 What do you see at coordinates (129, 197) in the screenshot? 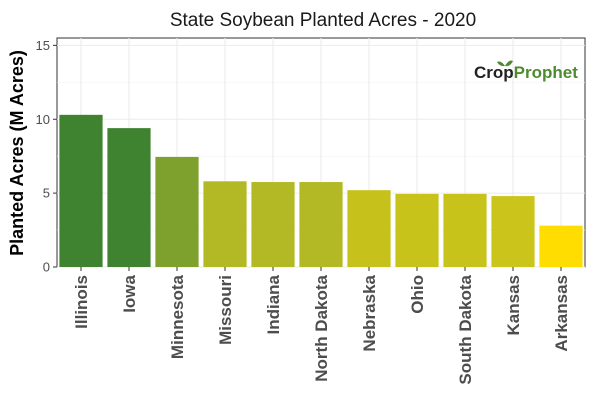
I see `bar-iowa` at bounding box center [129, 197].